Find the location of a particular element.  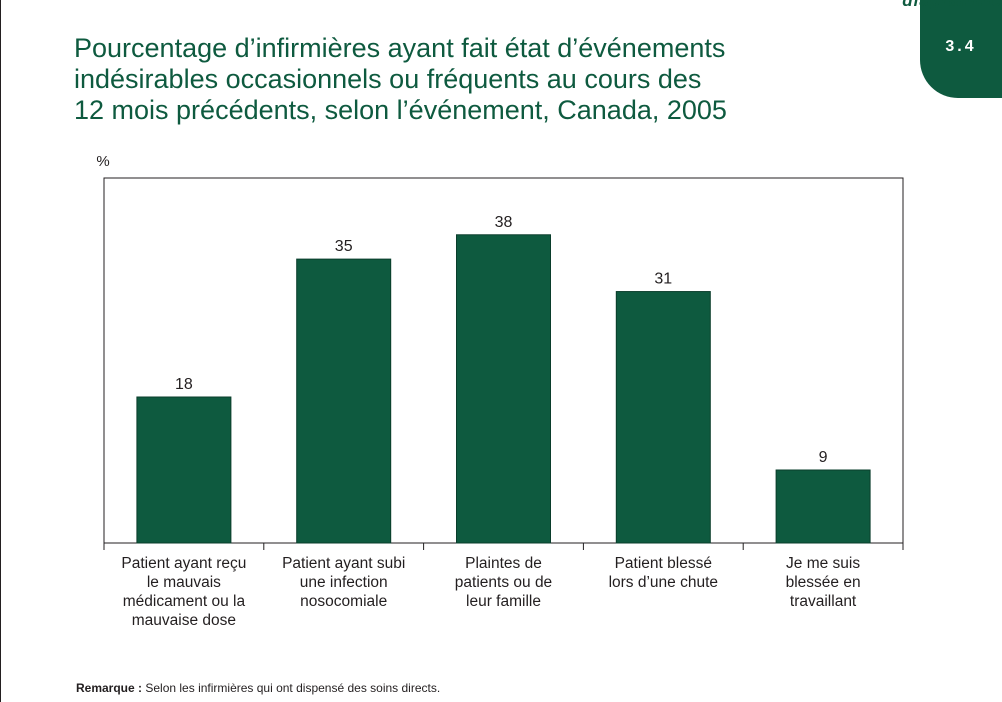

category-label-line: le mauvais is located at coordinates (184, 582).